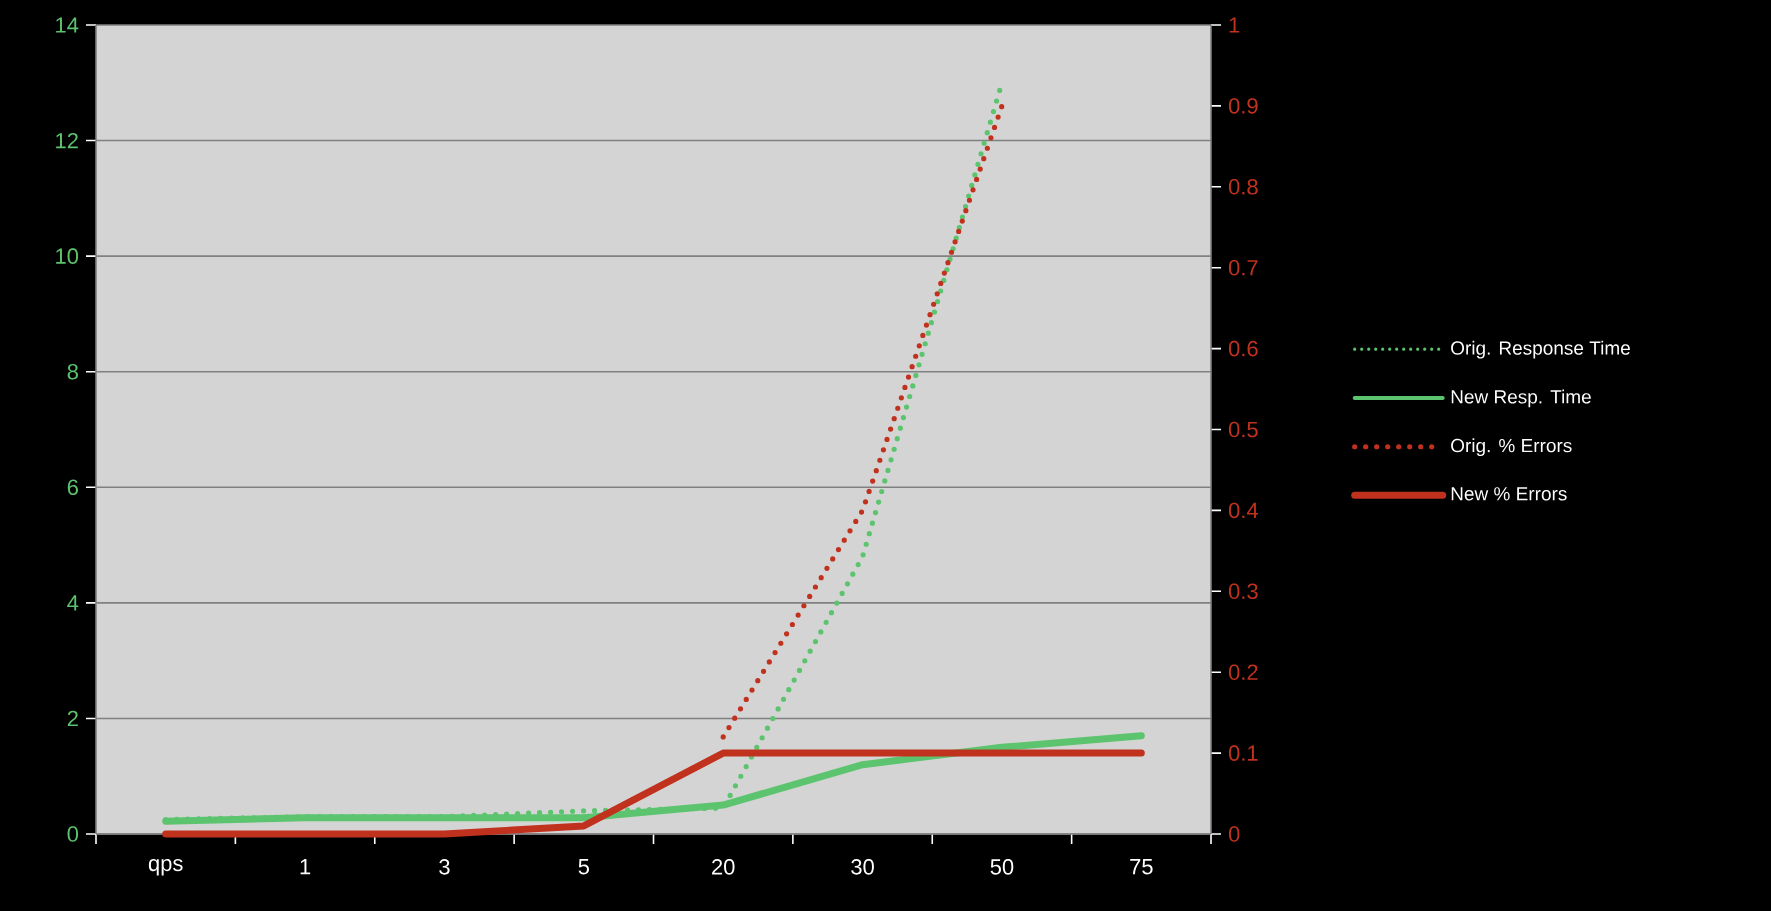  I want to click on y2-tick-label: 1, so click(1234, 25).